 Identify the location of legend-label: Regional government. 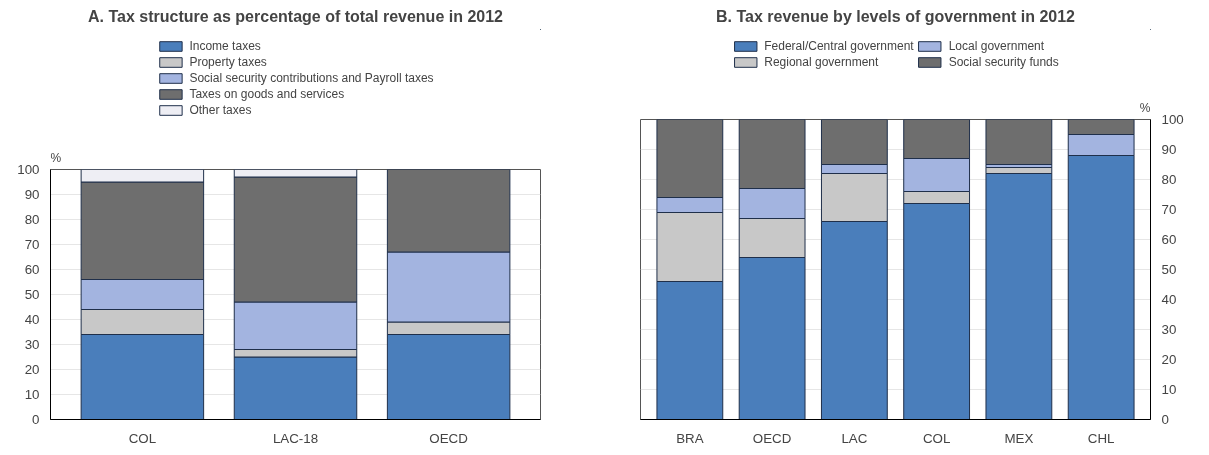
(821, 62).